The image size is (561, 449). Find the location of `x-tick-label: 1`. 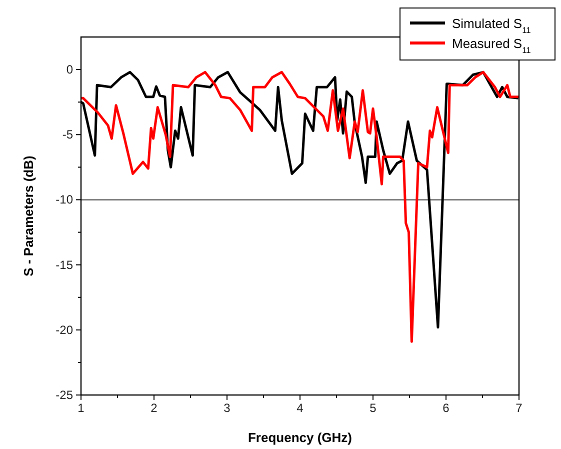

x-tick-label: 1 is located at coordinates (81, 408).